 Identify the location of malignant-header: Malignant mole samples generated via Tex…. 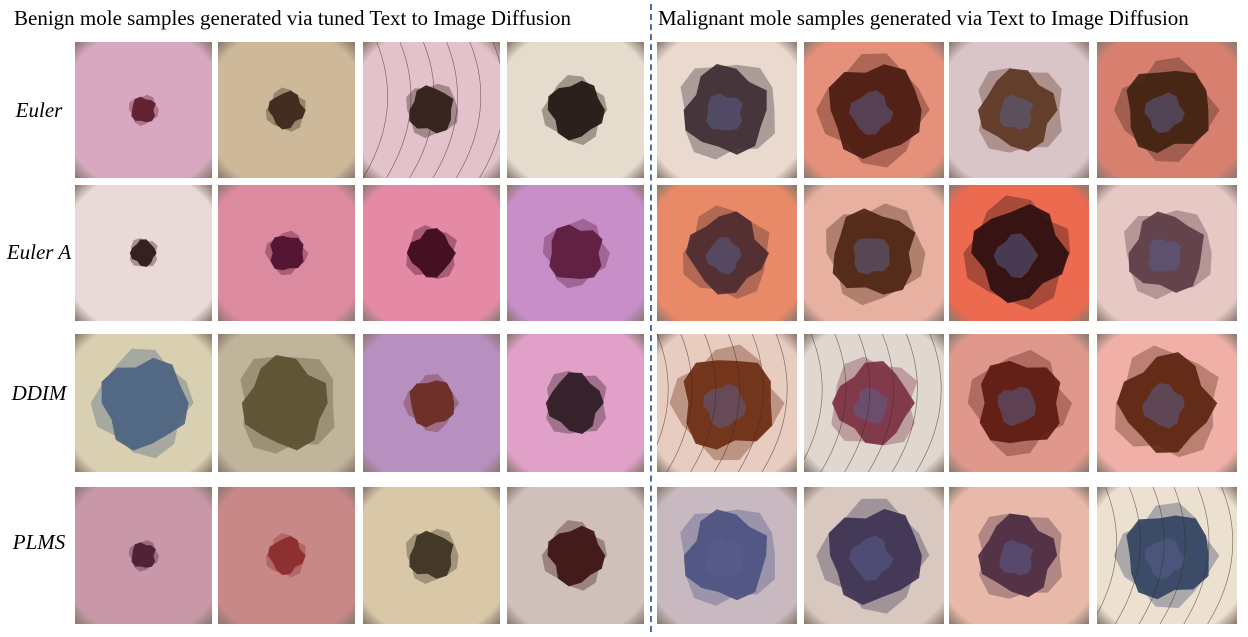
(923, 18).